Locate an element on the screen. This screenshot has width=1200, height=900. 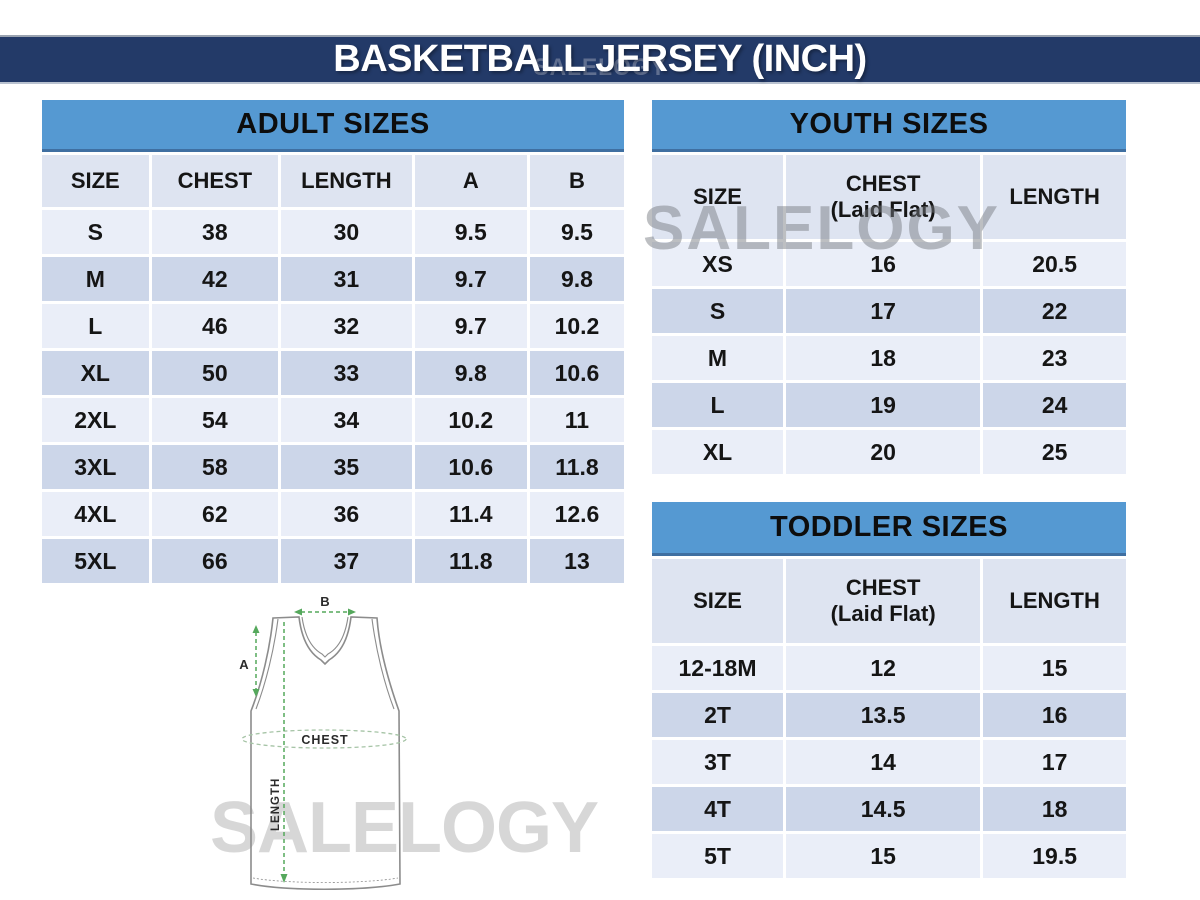
table-row: S 38 30 9.5 9.5 is located at coordinates (333, 232).